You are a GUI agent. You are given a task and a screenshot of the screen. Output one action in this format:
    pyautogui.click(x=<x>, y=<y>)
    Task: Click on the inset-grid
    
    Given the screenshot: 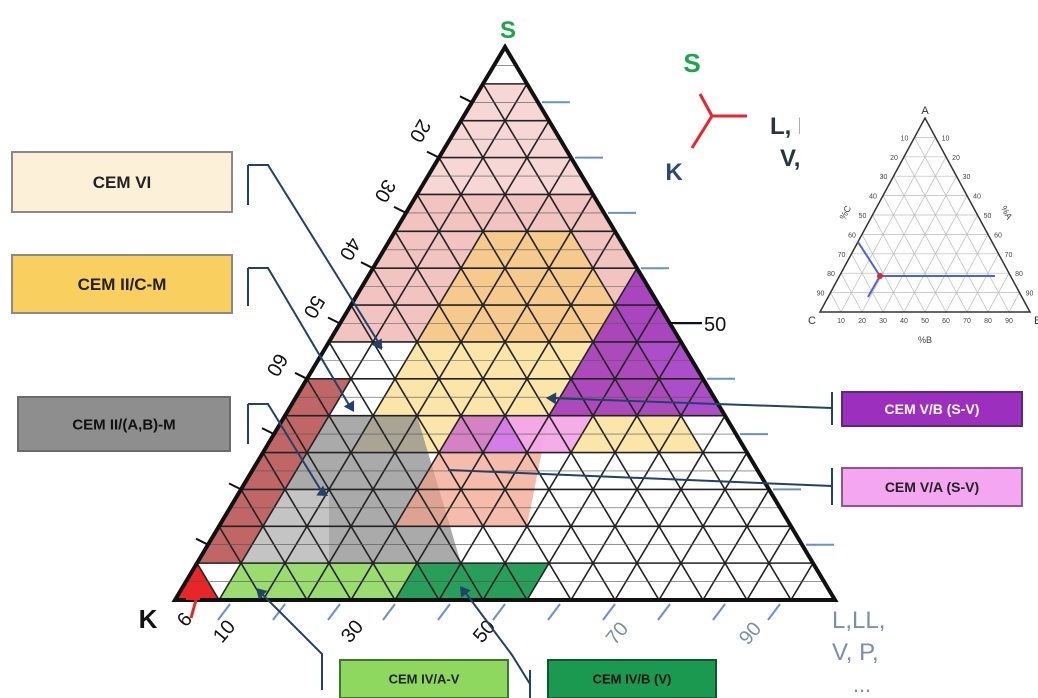 What is the action you would take?
    pyautogui.click(x=925, y=225)
    